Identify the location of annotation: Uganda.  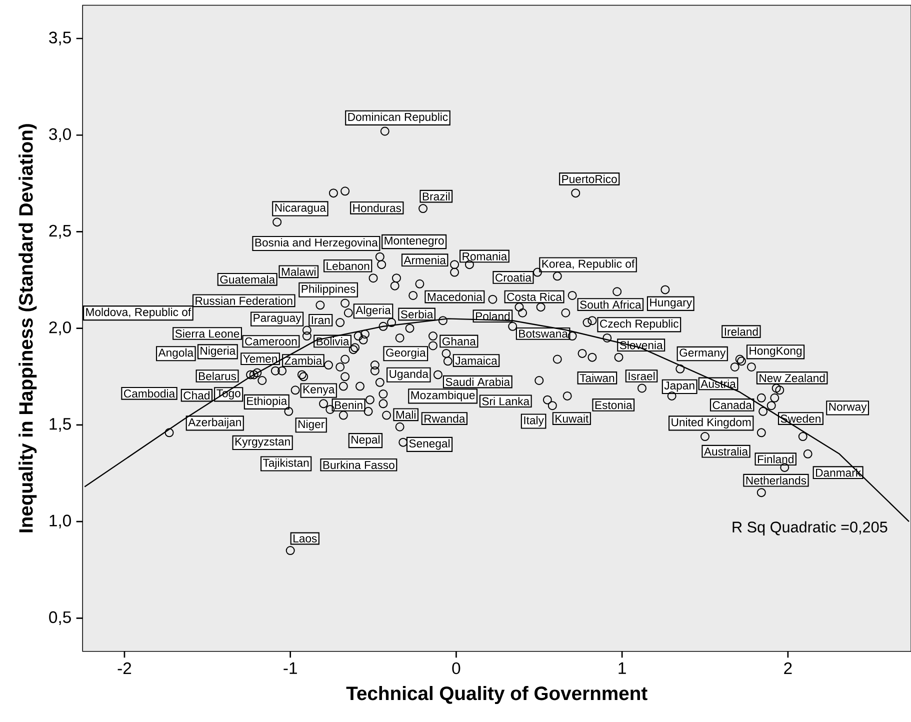
(409, 375).